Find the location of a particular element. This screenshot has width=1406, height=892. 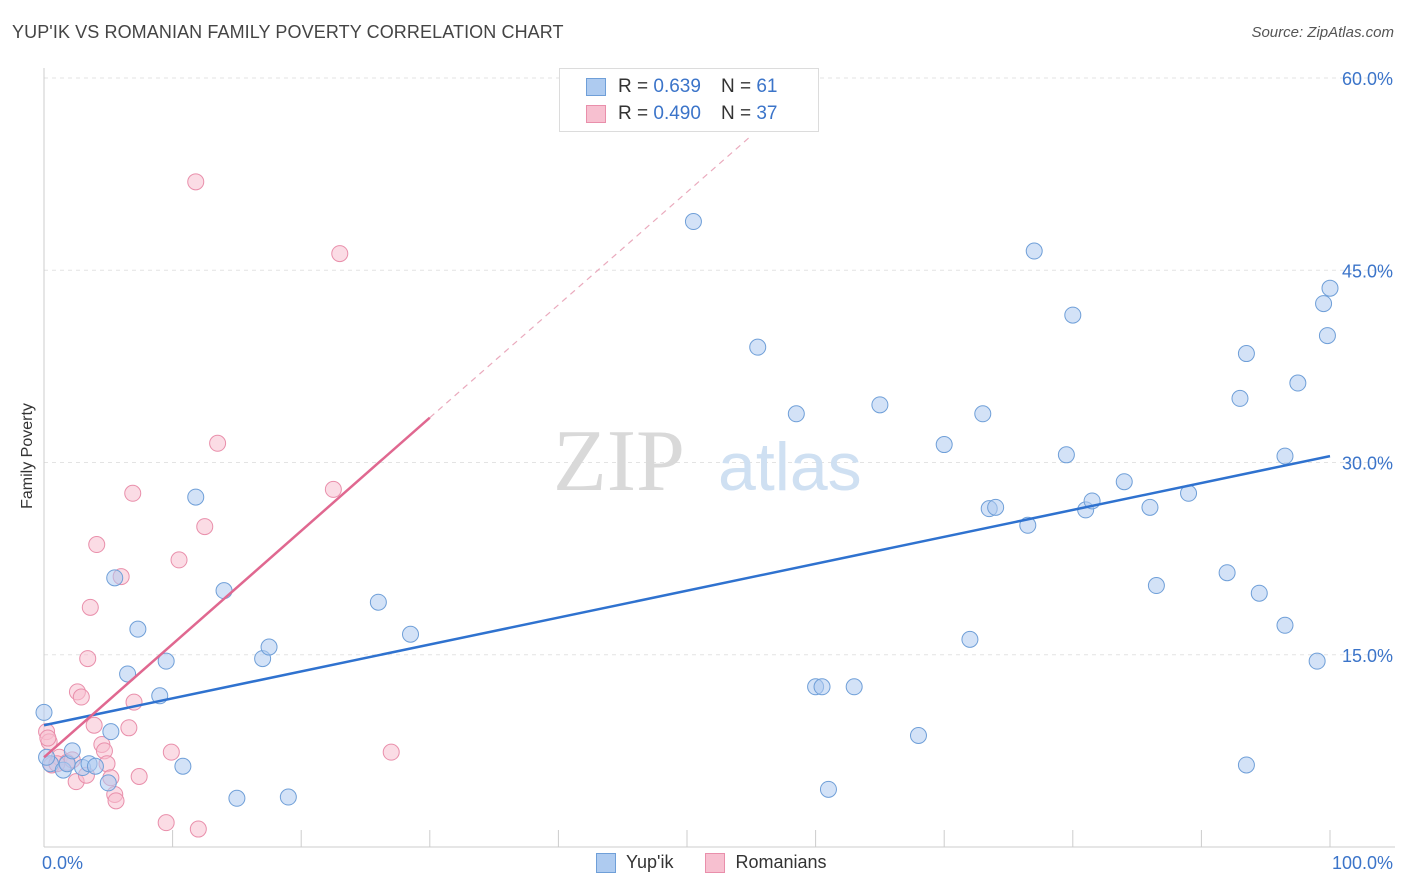

legend-r-value: 0.490 is located at coordinates (677, 113).